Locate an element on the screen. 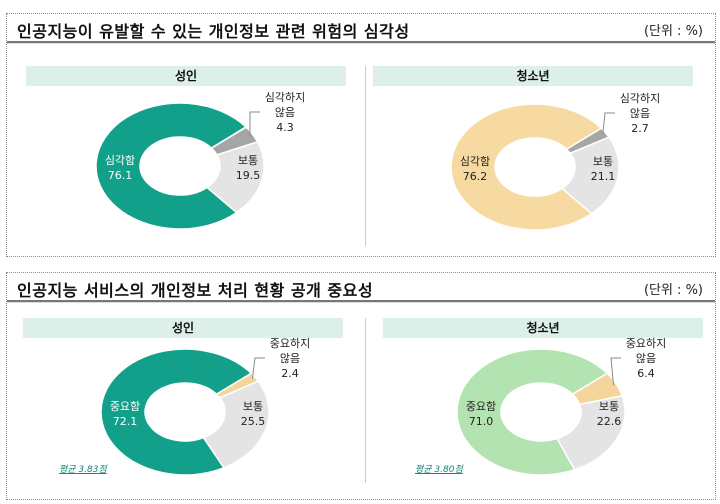 This screenshot has width=720, height=504. average-score: 평균 3.83점 is located at coordinates (83, 470).